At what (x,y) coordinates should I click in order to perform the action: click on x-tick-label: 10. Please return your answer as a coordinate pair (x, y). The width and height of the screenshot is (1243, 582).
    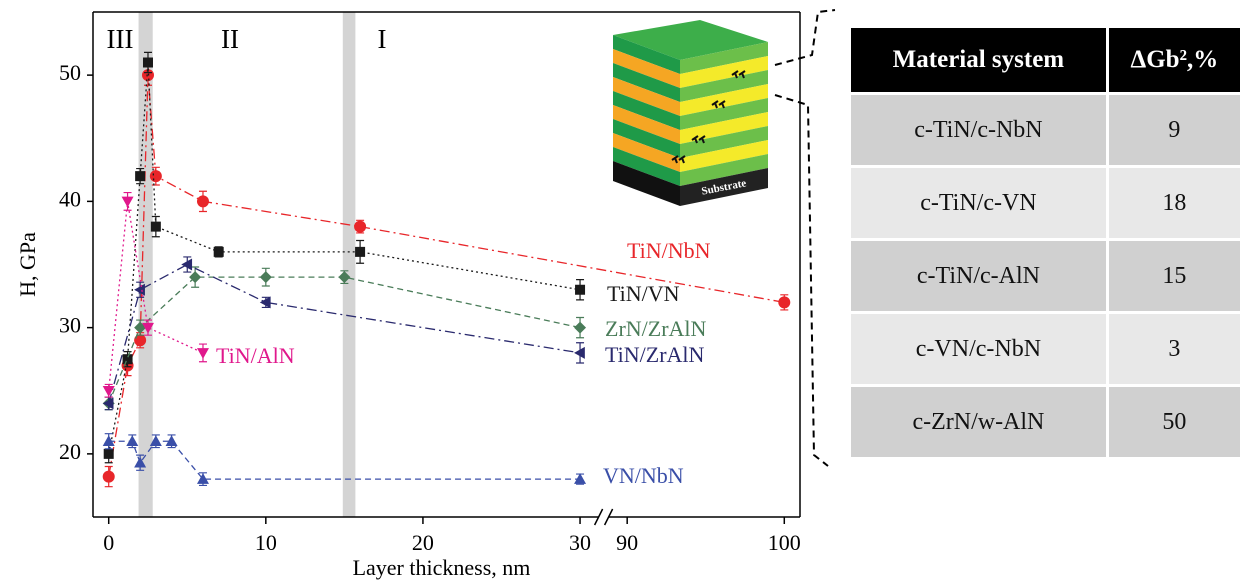
    Looking at the image, I should click on (266, 542).